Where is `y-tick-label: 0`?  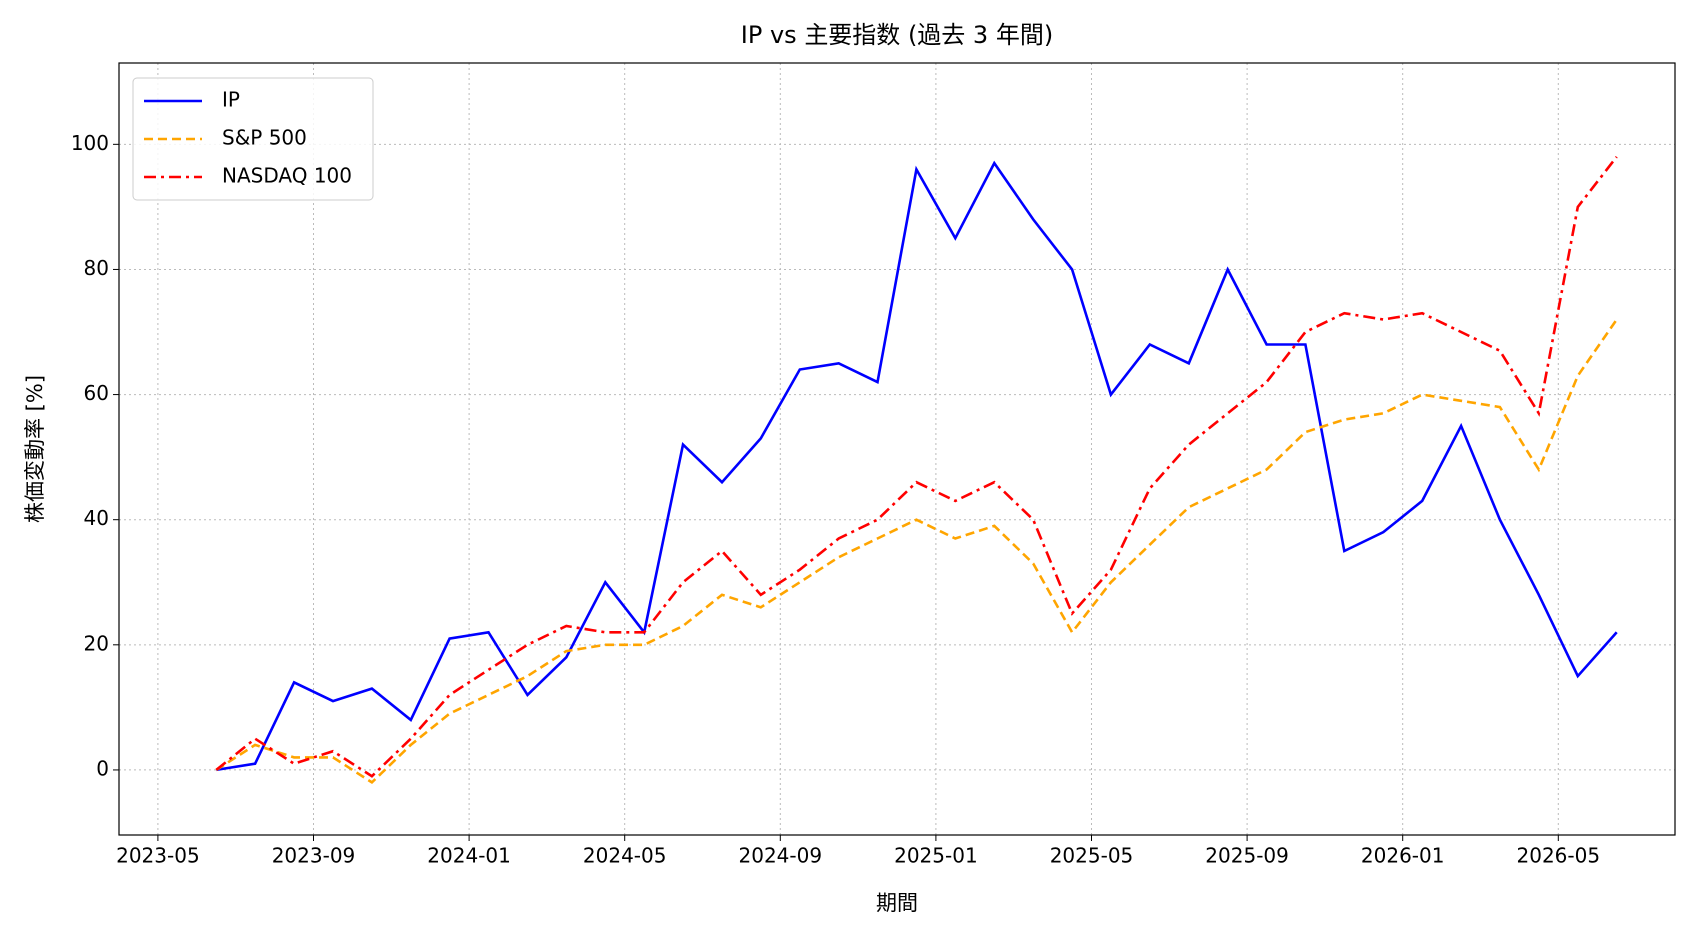 y-tick-label: 0 is located at coordinates (102, 768).